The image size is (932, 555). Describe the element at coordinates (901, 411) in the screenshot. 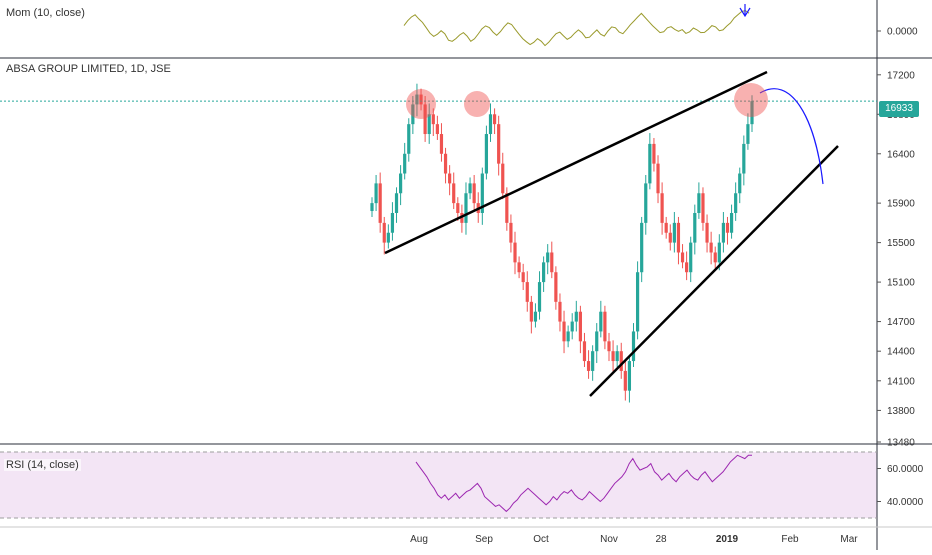

I see `price-tick-label: 13800` at that location.